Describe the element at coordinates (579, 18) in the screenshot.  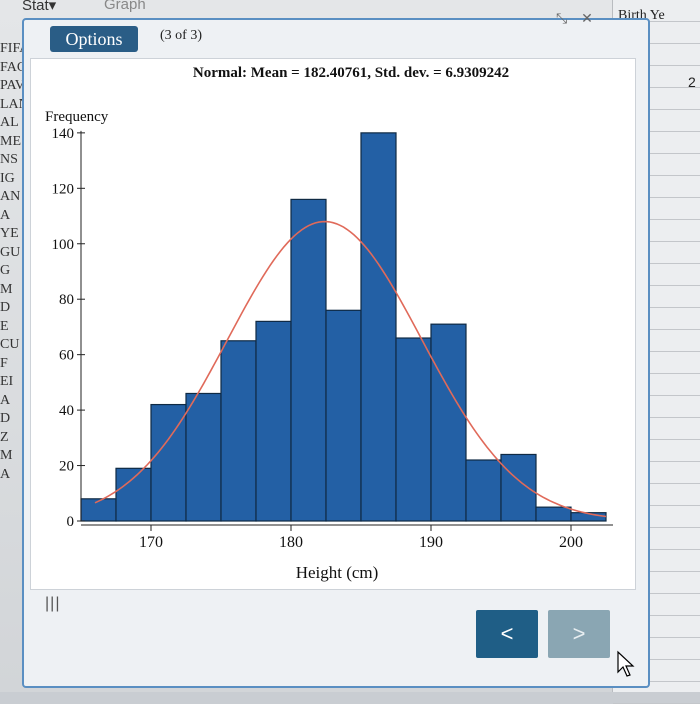
I see `window-controls: ⤡ ✕` at that location.